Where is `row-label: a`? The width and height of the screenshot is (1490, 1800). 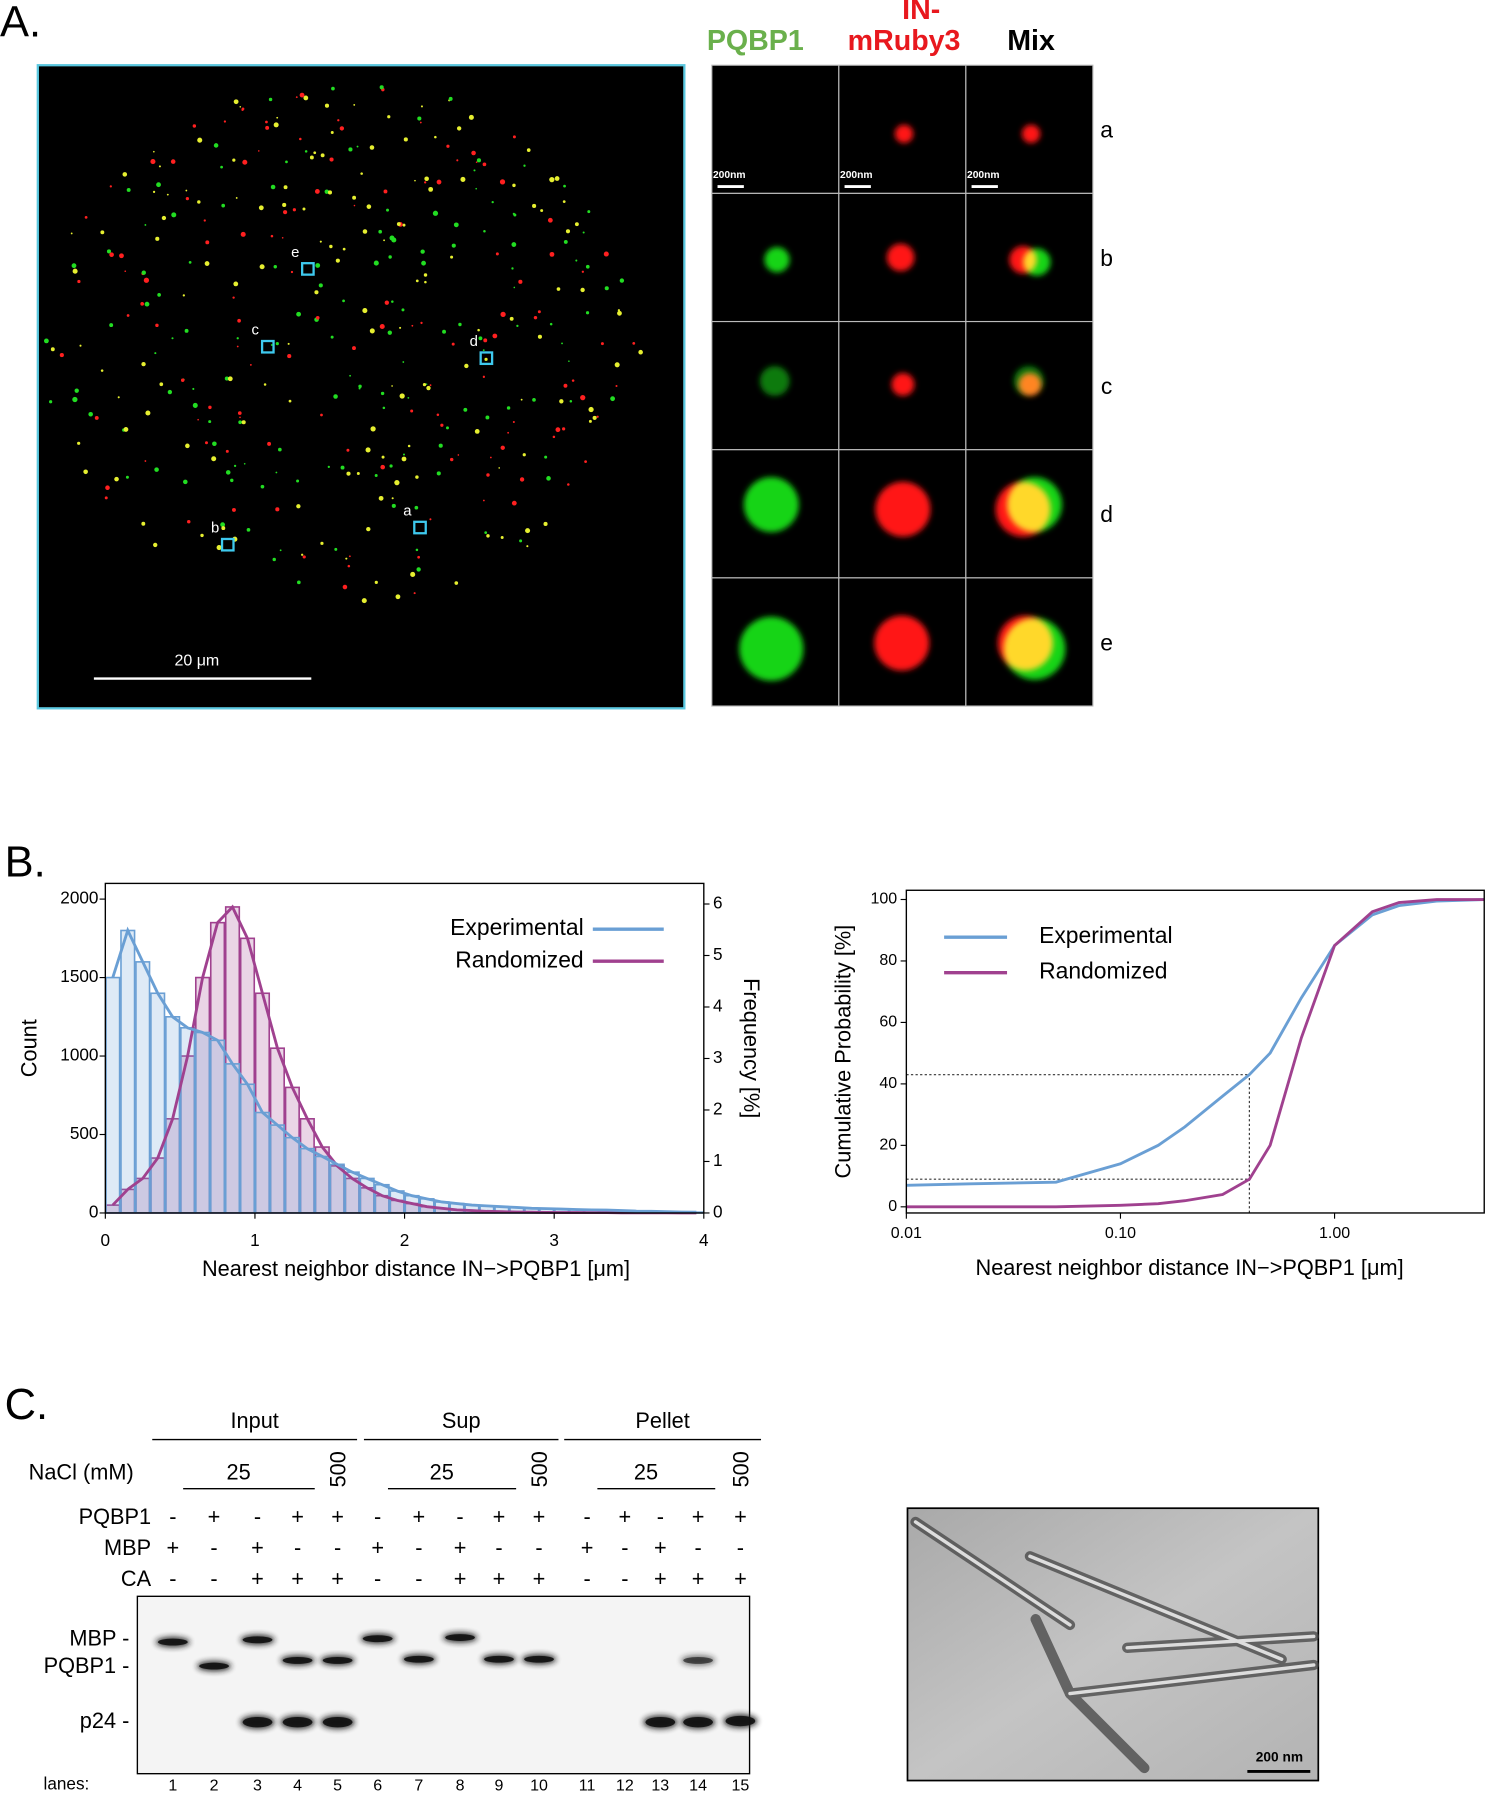
row-label: a is located at coordinates (1106, 130).